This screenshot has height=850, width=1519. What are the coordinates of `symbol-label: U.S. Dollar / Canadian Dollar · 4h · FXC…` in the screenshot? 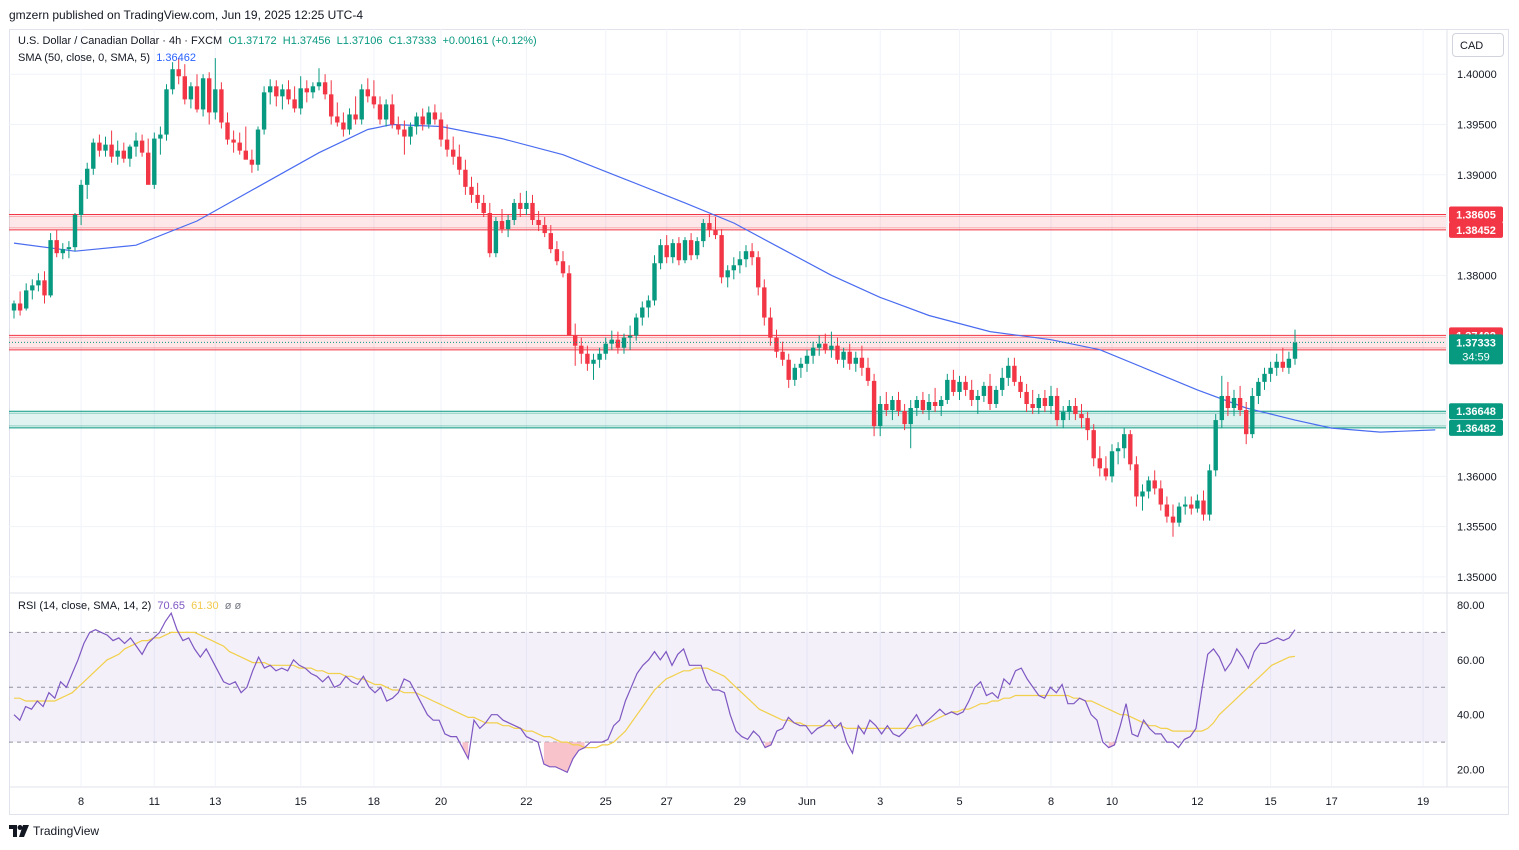 It's located at (120, 41).